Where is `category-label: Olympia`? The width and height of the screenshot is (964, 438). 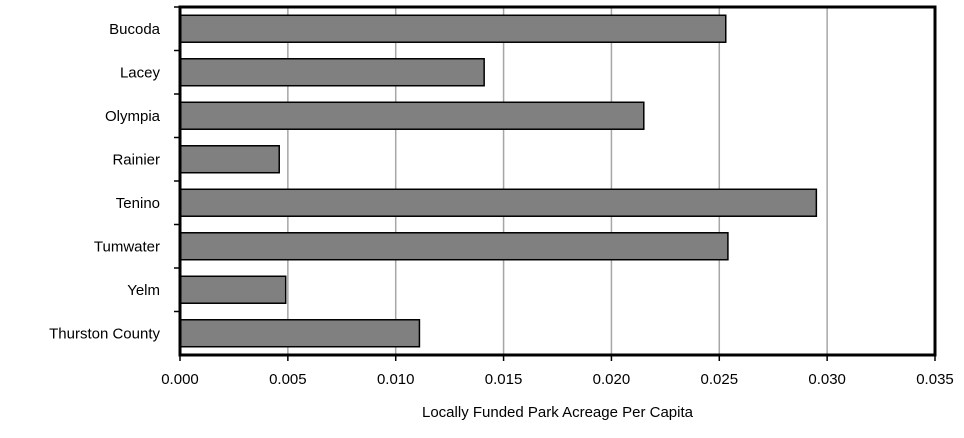
category-label: Olympia is located at coordinates (133, 116).